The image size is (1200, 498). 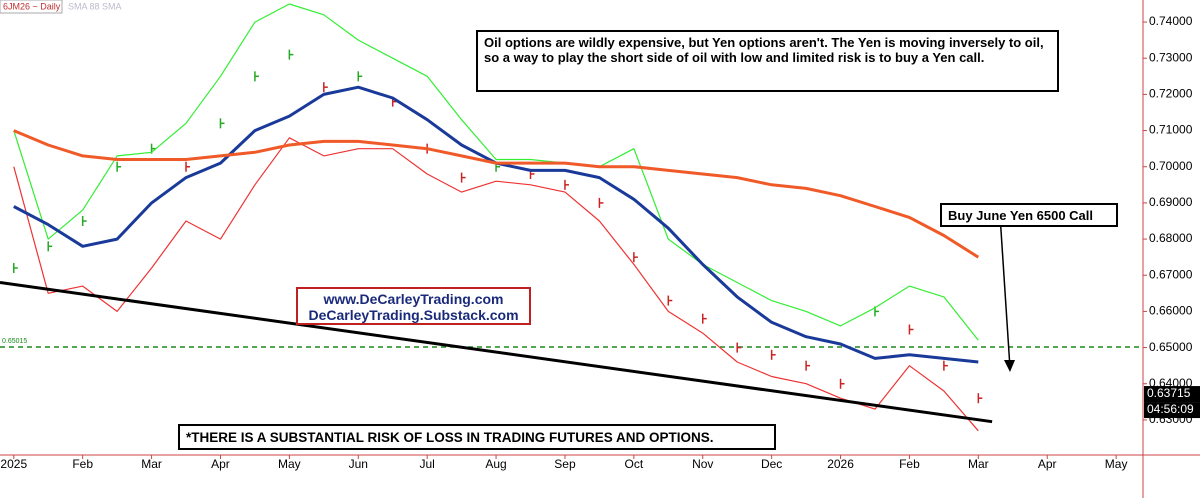 I want to click on arrow-head, so click(x=1009, y=366).